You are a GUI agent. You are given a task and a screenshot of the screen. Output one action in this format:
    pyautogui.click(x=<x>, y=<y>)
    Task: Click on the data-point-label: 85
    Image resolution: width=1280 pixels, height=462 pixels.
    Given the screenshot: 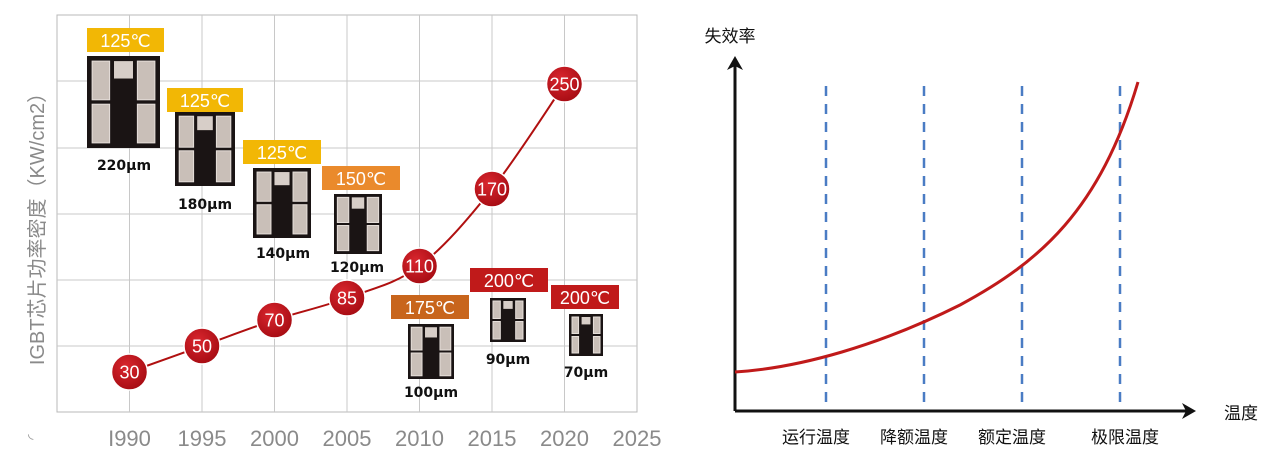 What is the action you would take?
    pyautogui.click(x=347, y=299)
    